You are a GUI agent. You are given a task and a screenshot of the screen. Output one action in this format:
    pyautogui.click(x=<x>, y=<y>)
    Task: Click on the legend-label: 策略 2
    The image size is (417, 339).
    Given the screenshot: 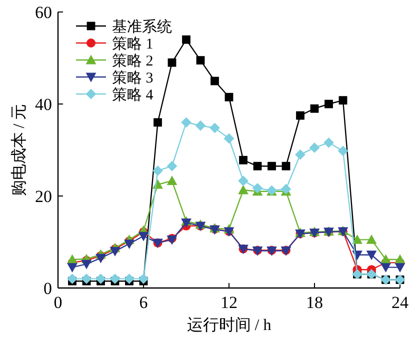 What is the action you would take?
    pyautogui.click(x=133, y=61)
    